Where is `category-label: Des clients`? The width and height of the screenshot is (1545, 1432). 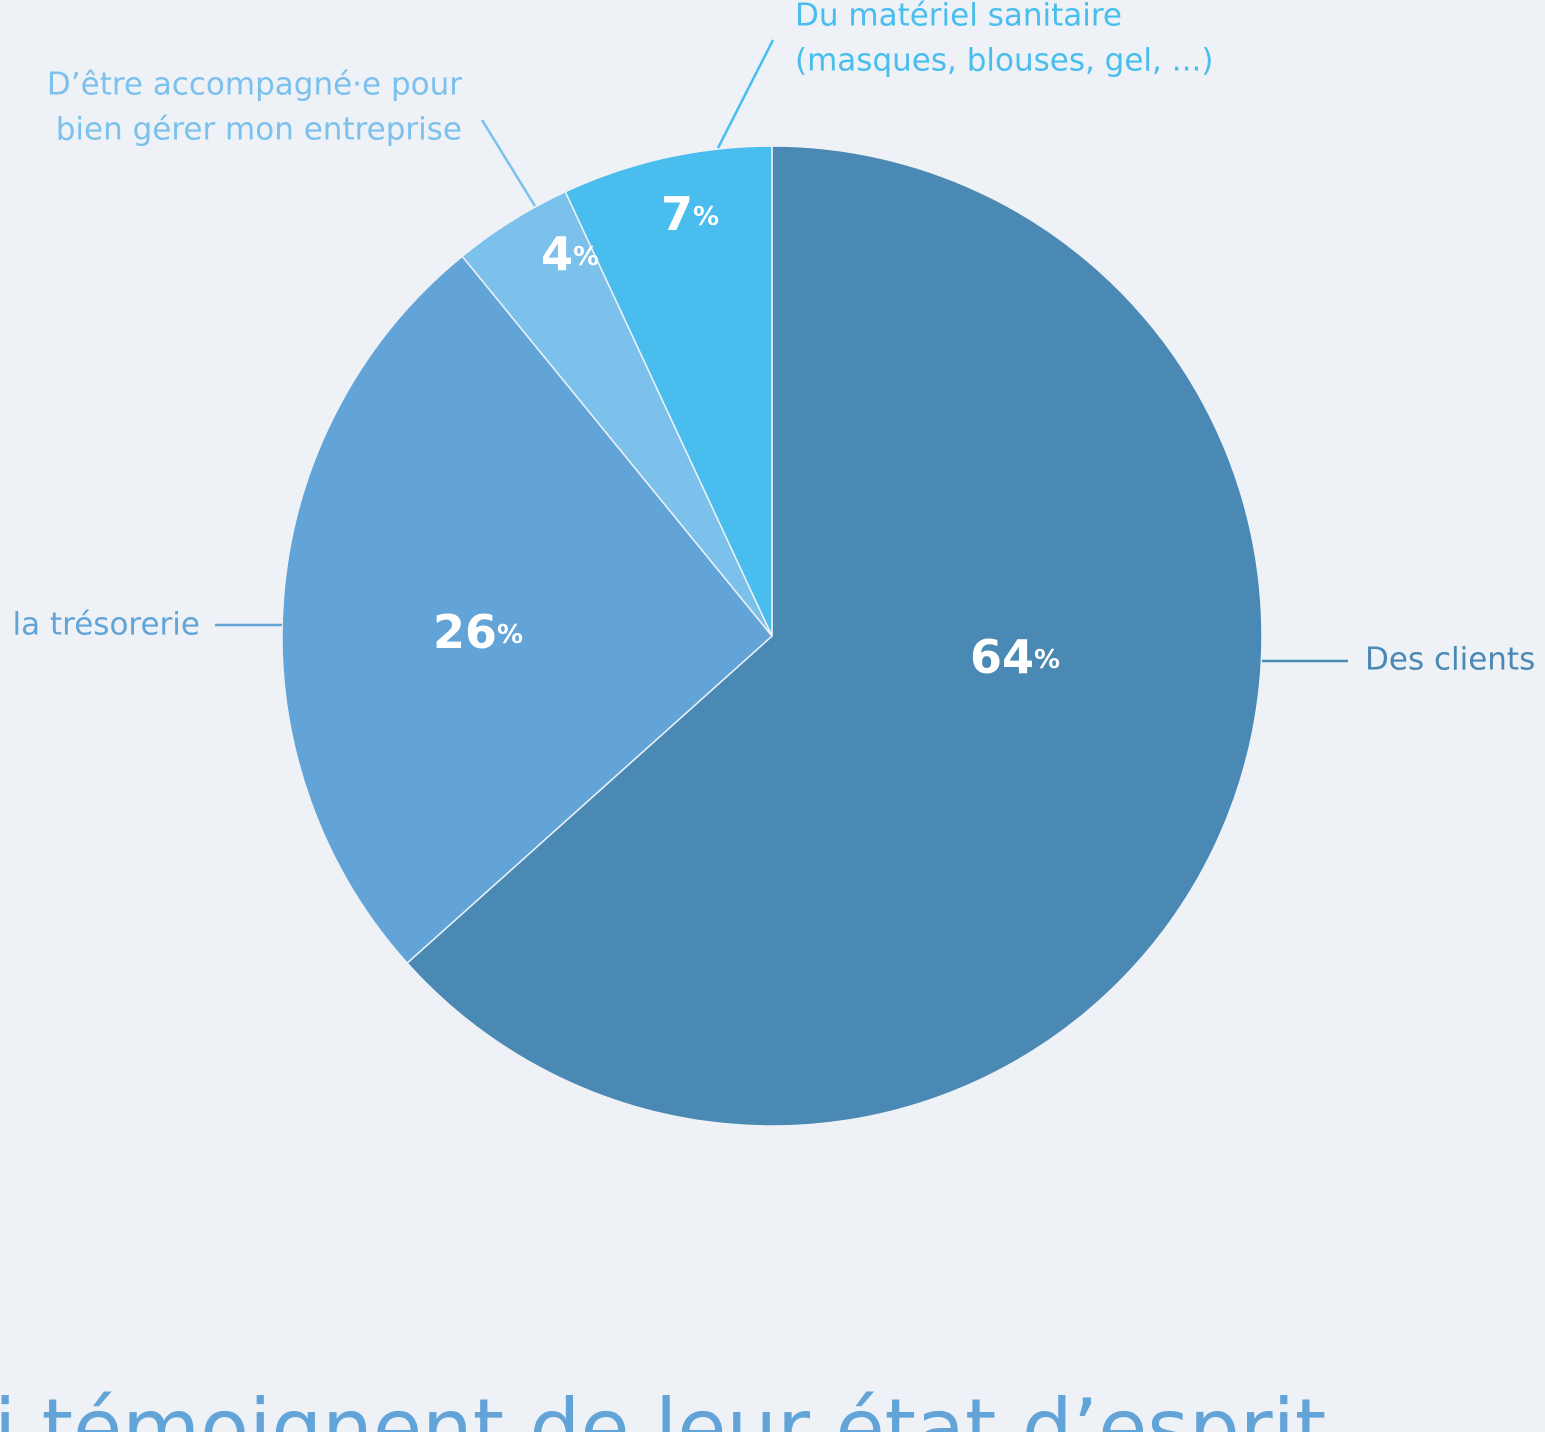 category-label: Des clients is located at coordinates (1450, 660).